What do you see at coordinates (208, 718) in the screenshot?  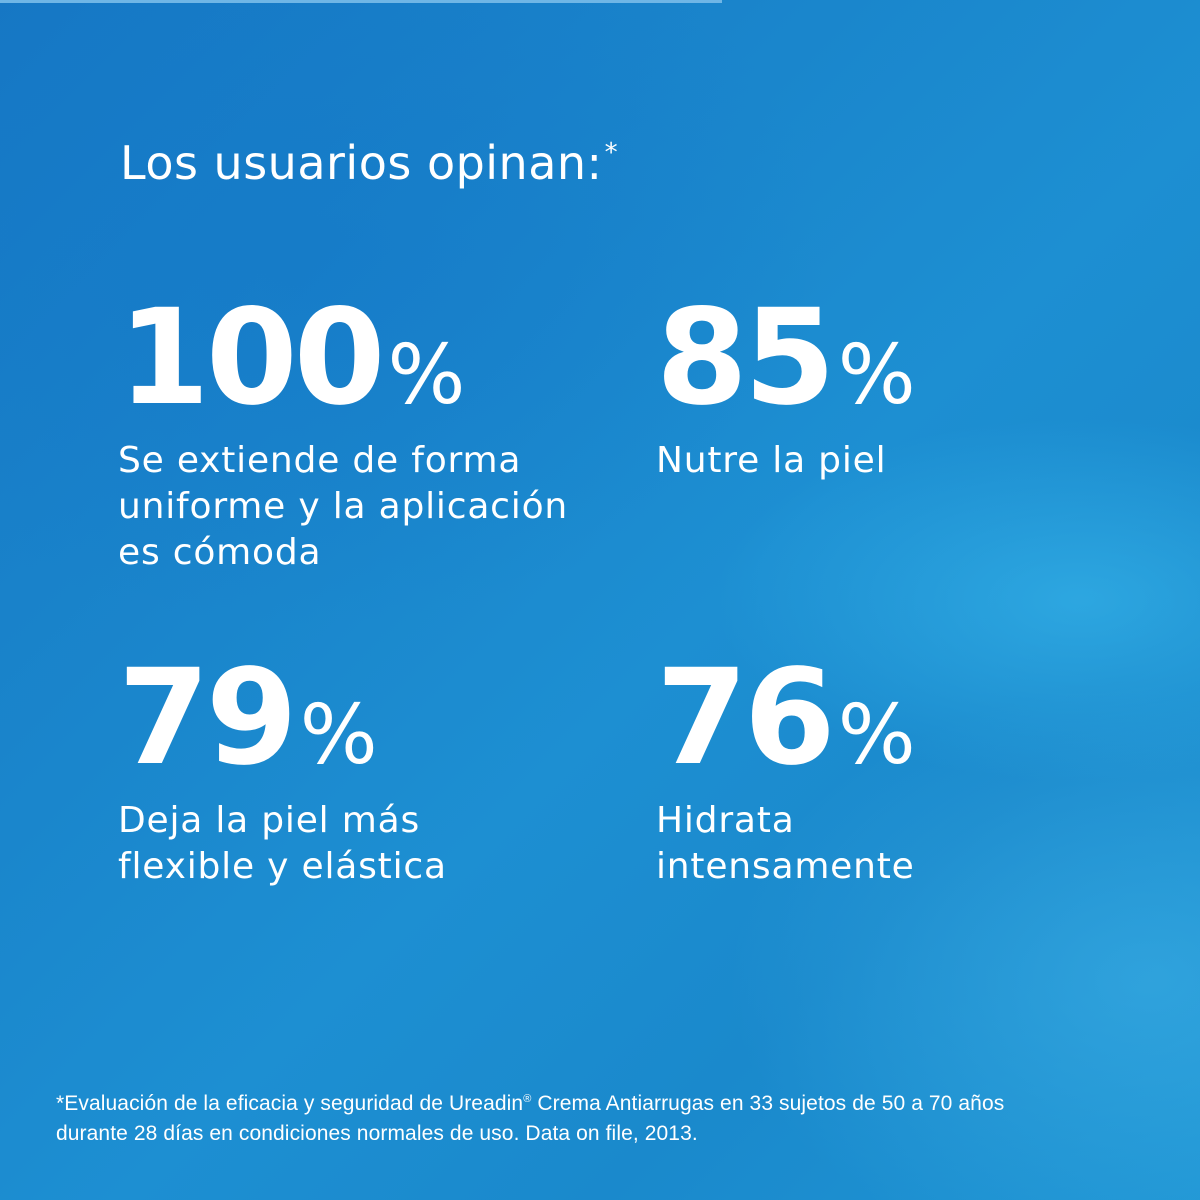 I see `stat-value: 79` at bounding box center [208, 718].